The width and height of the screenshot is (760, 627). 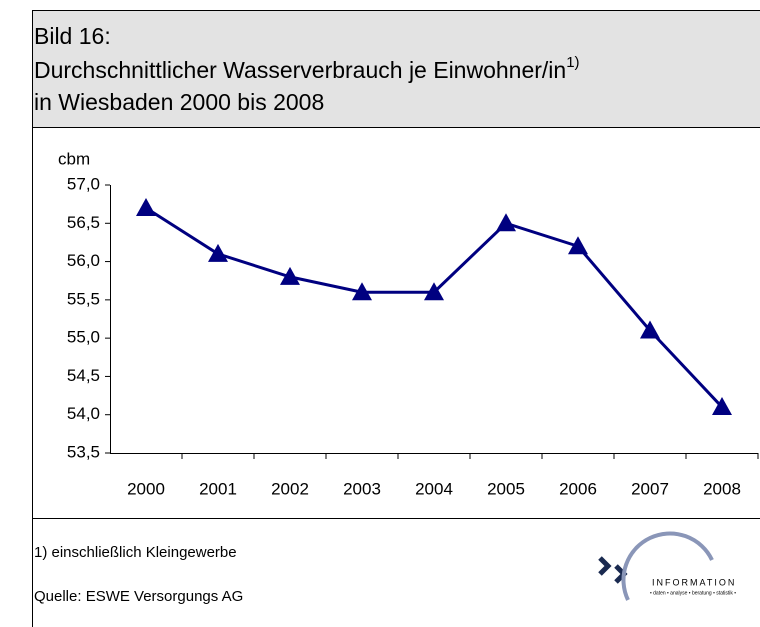 I want to click on y-tick-label: 55,0, so click(x=83, y=337).